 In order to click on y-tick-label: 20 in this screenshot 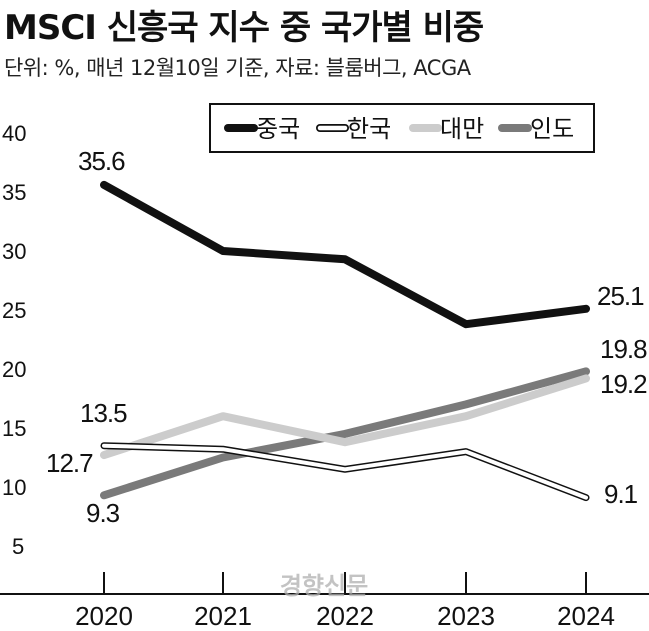, I will do `click(14, 369)`.